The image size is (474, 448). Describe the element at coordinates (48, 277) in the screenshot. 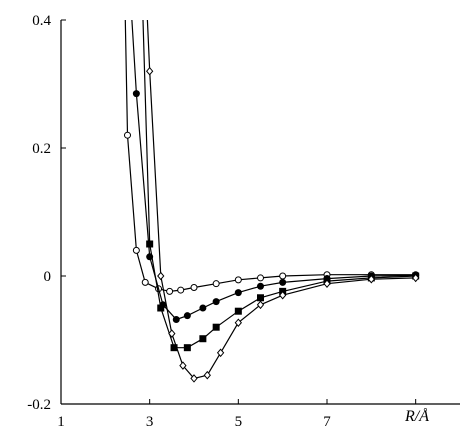

I see `y-tick-label: 0` at that location.